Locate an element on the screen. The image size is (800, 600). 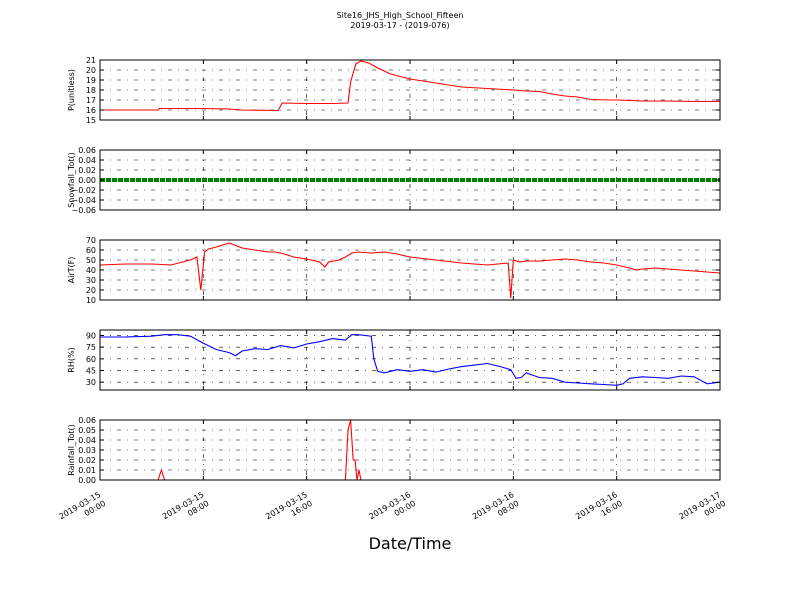
panel-4: 30 45 60 75 90 RH(%) is located at coordinates (394, 360).